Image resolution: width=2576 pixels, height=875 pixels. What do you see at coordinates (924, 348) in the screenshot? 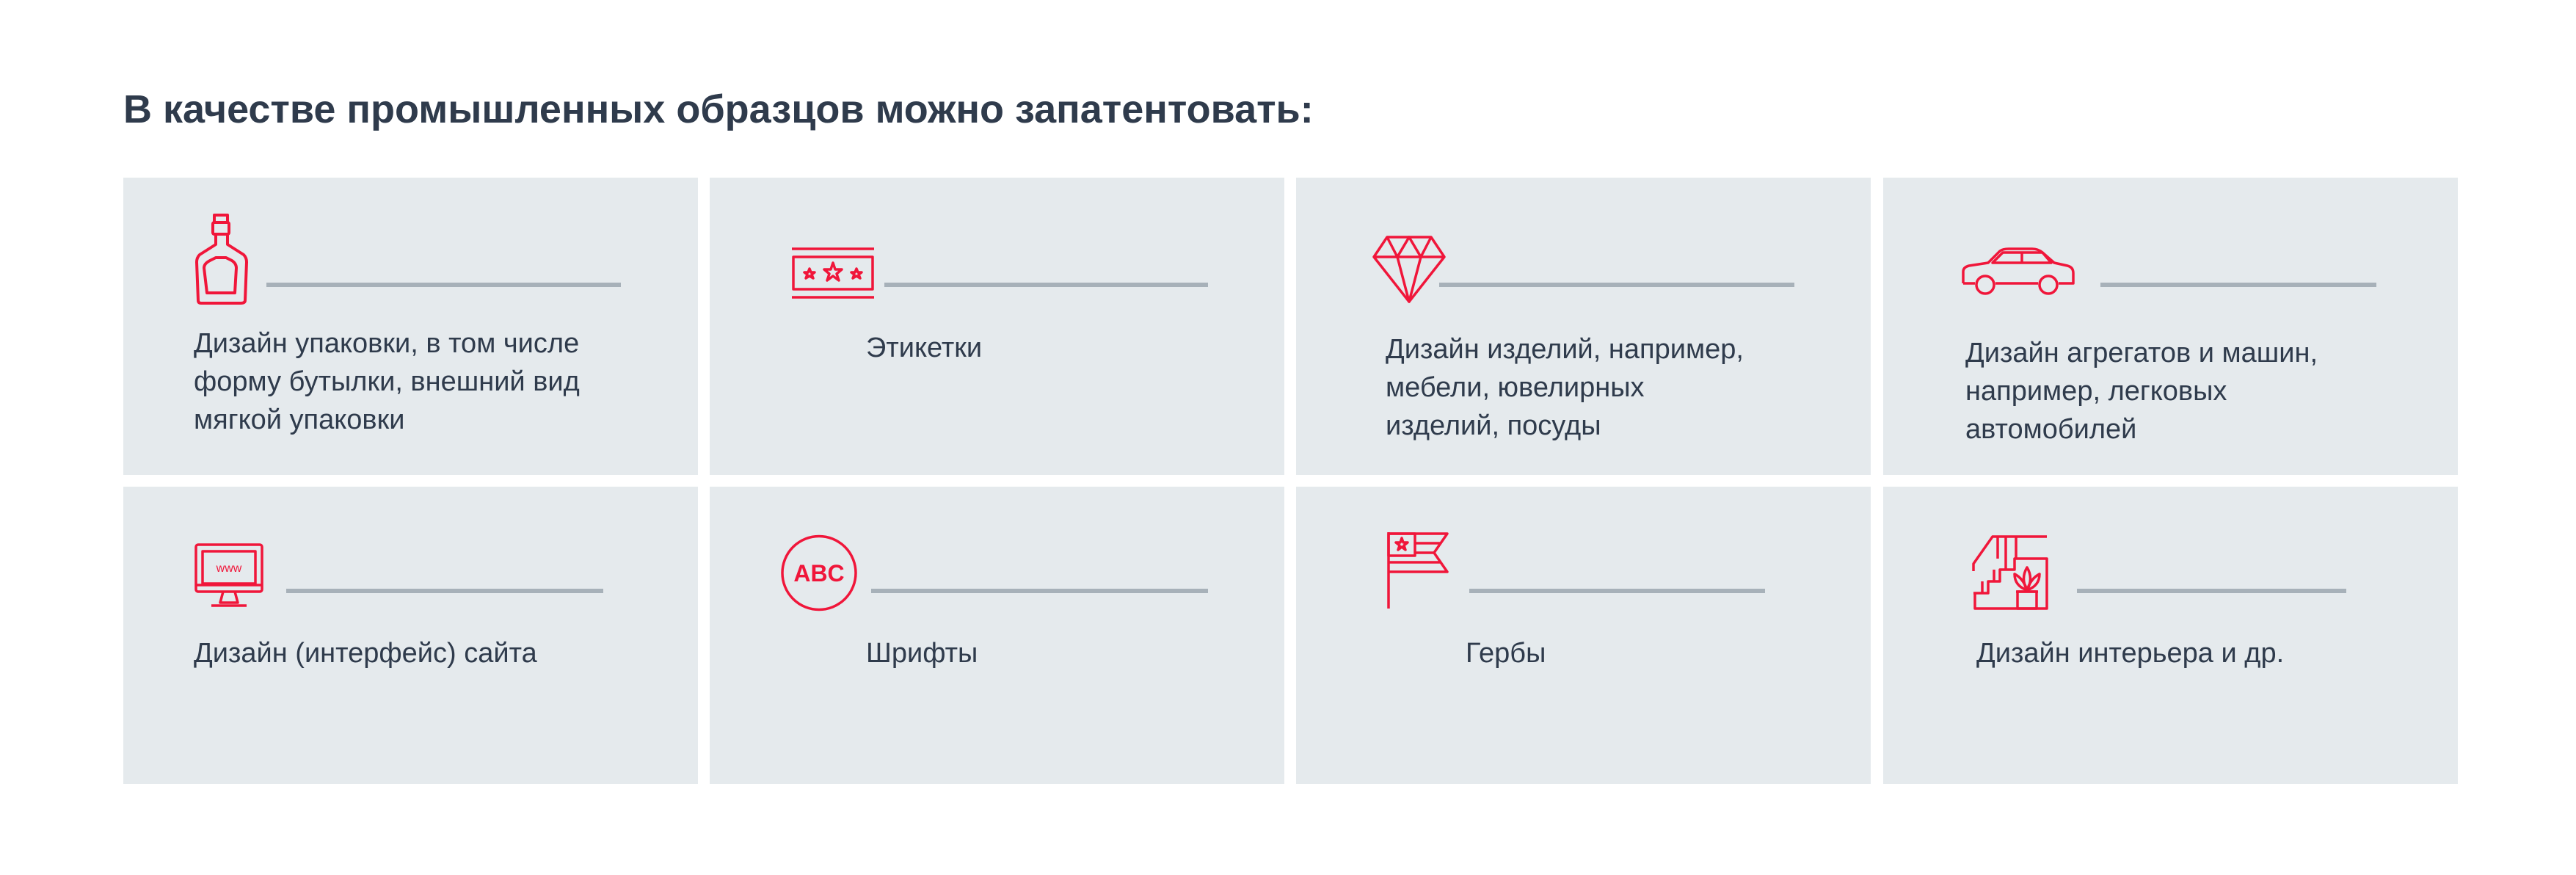
I see `card-text: Этикетки` at bounding box center [924, 348].